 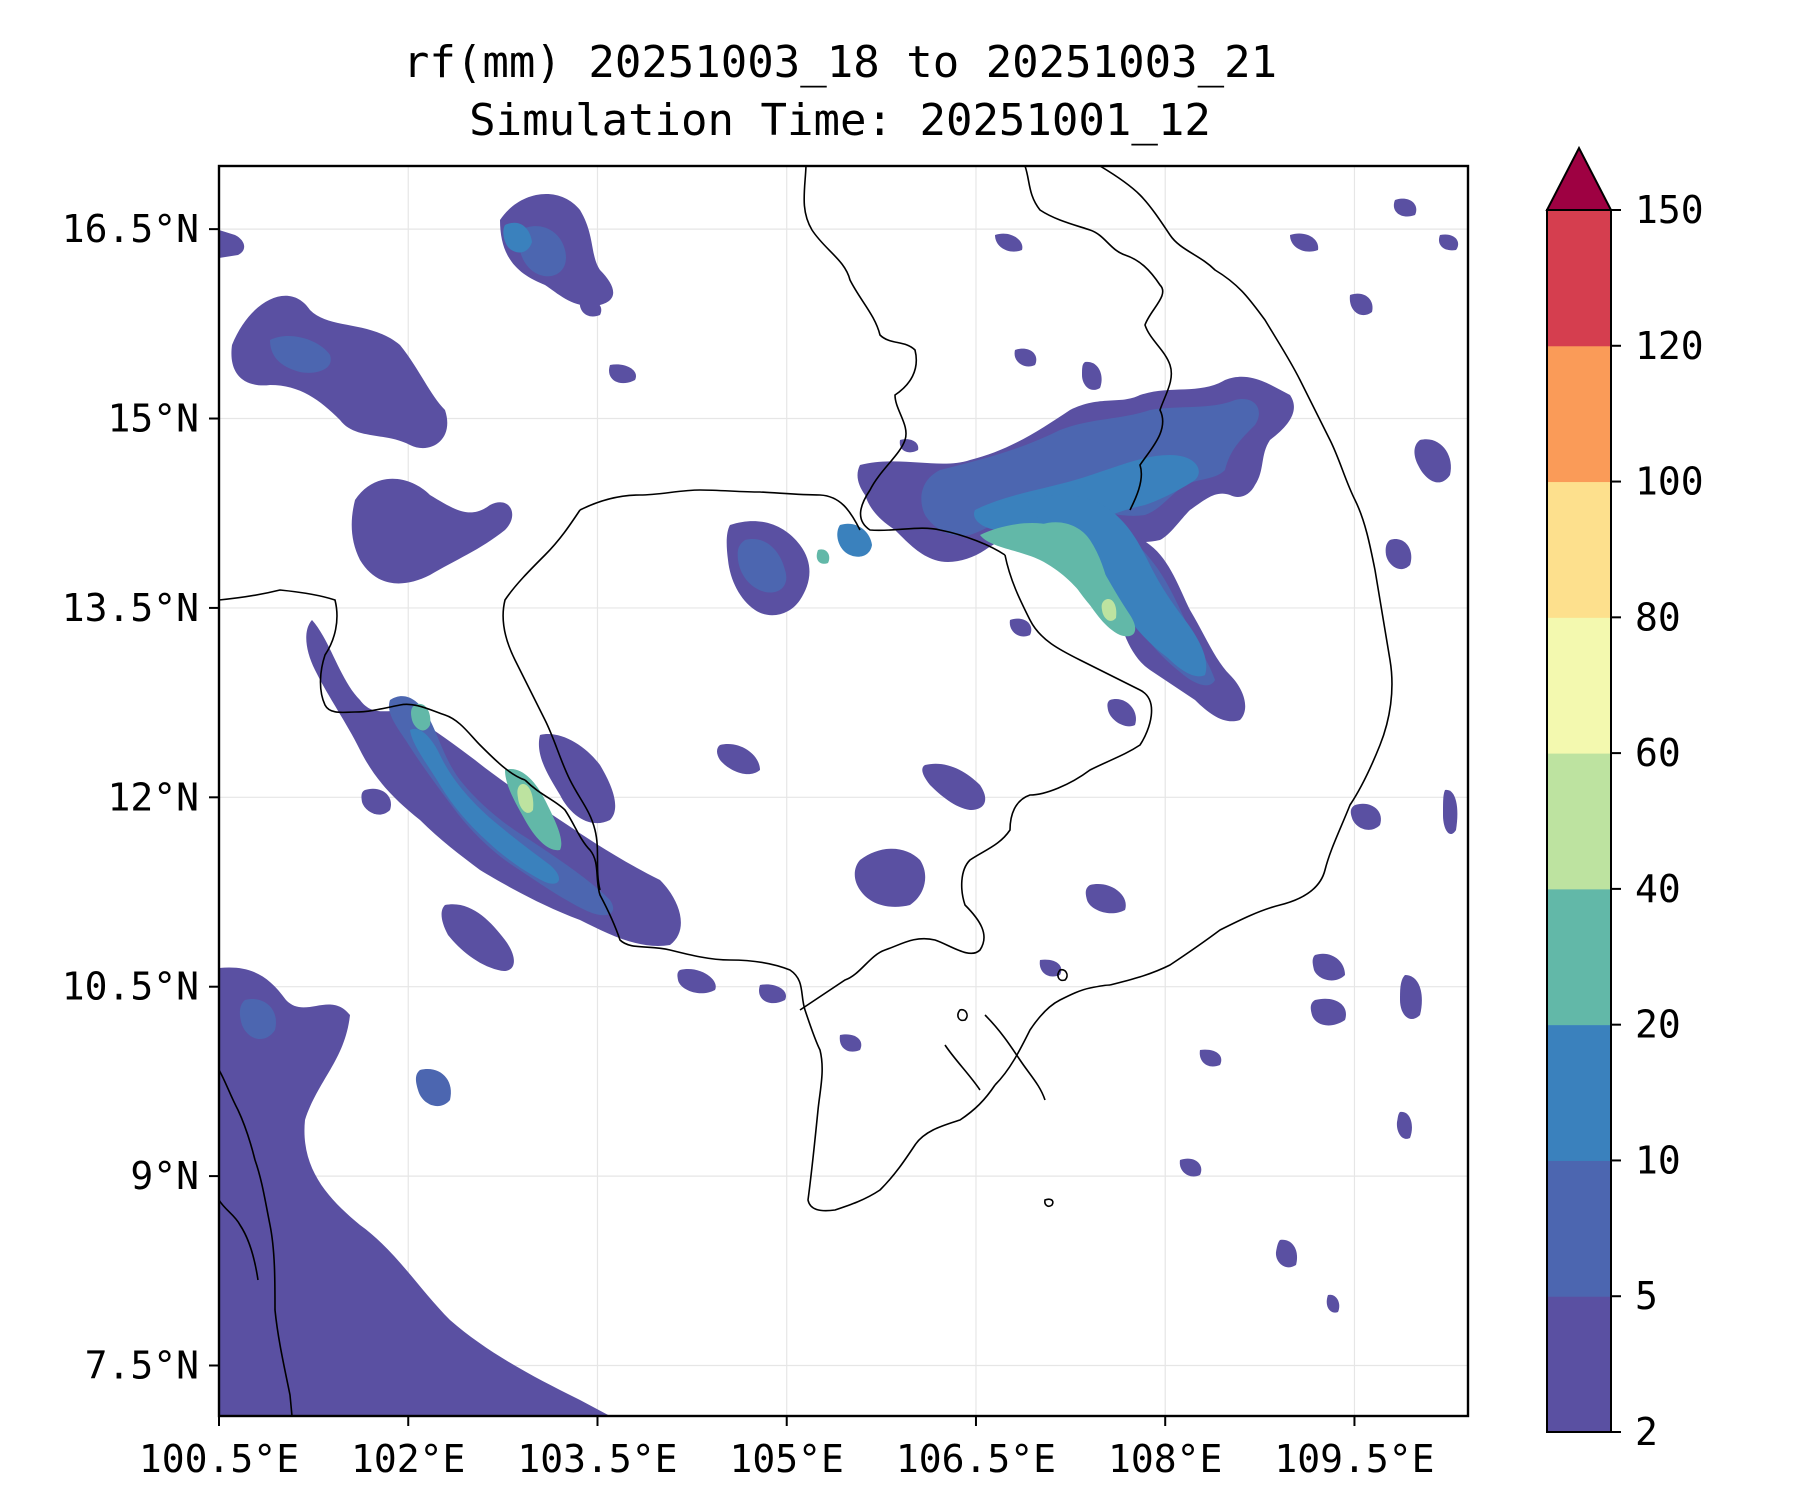 I want to click on colorbar-label: 60, so click(x=1658, y=753).